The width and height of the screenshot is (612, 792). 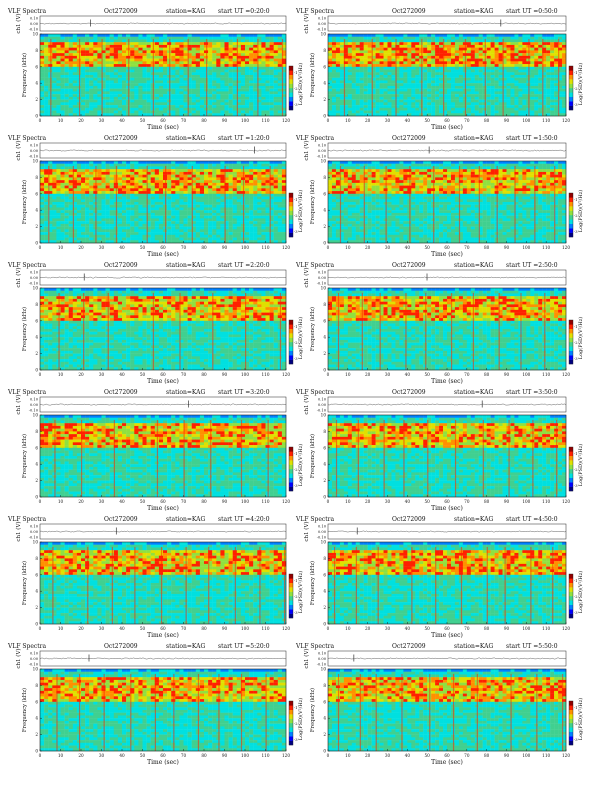 What do you see at coordinates (34, 151) in the screenshot?
I see `channel-tick-label: 0.00` at bounding box center [34, 151].